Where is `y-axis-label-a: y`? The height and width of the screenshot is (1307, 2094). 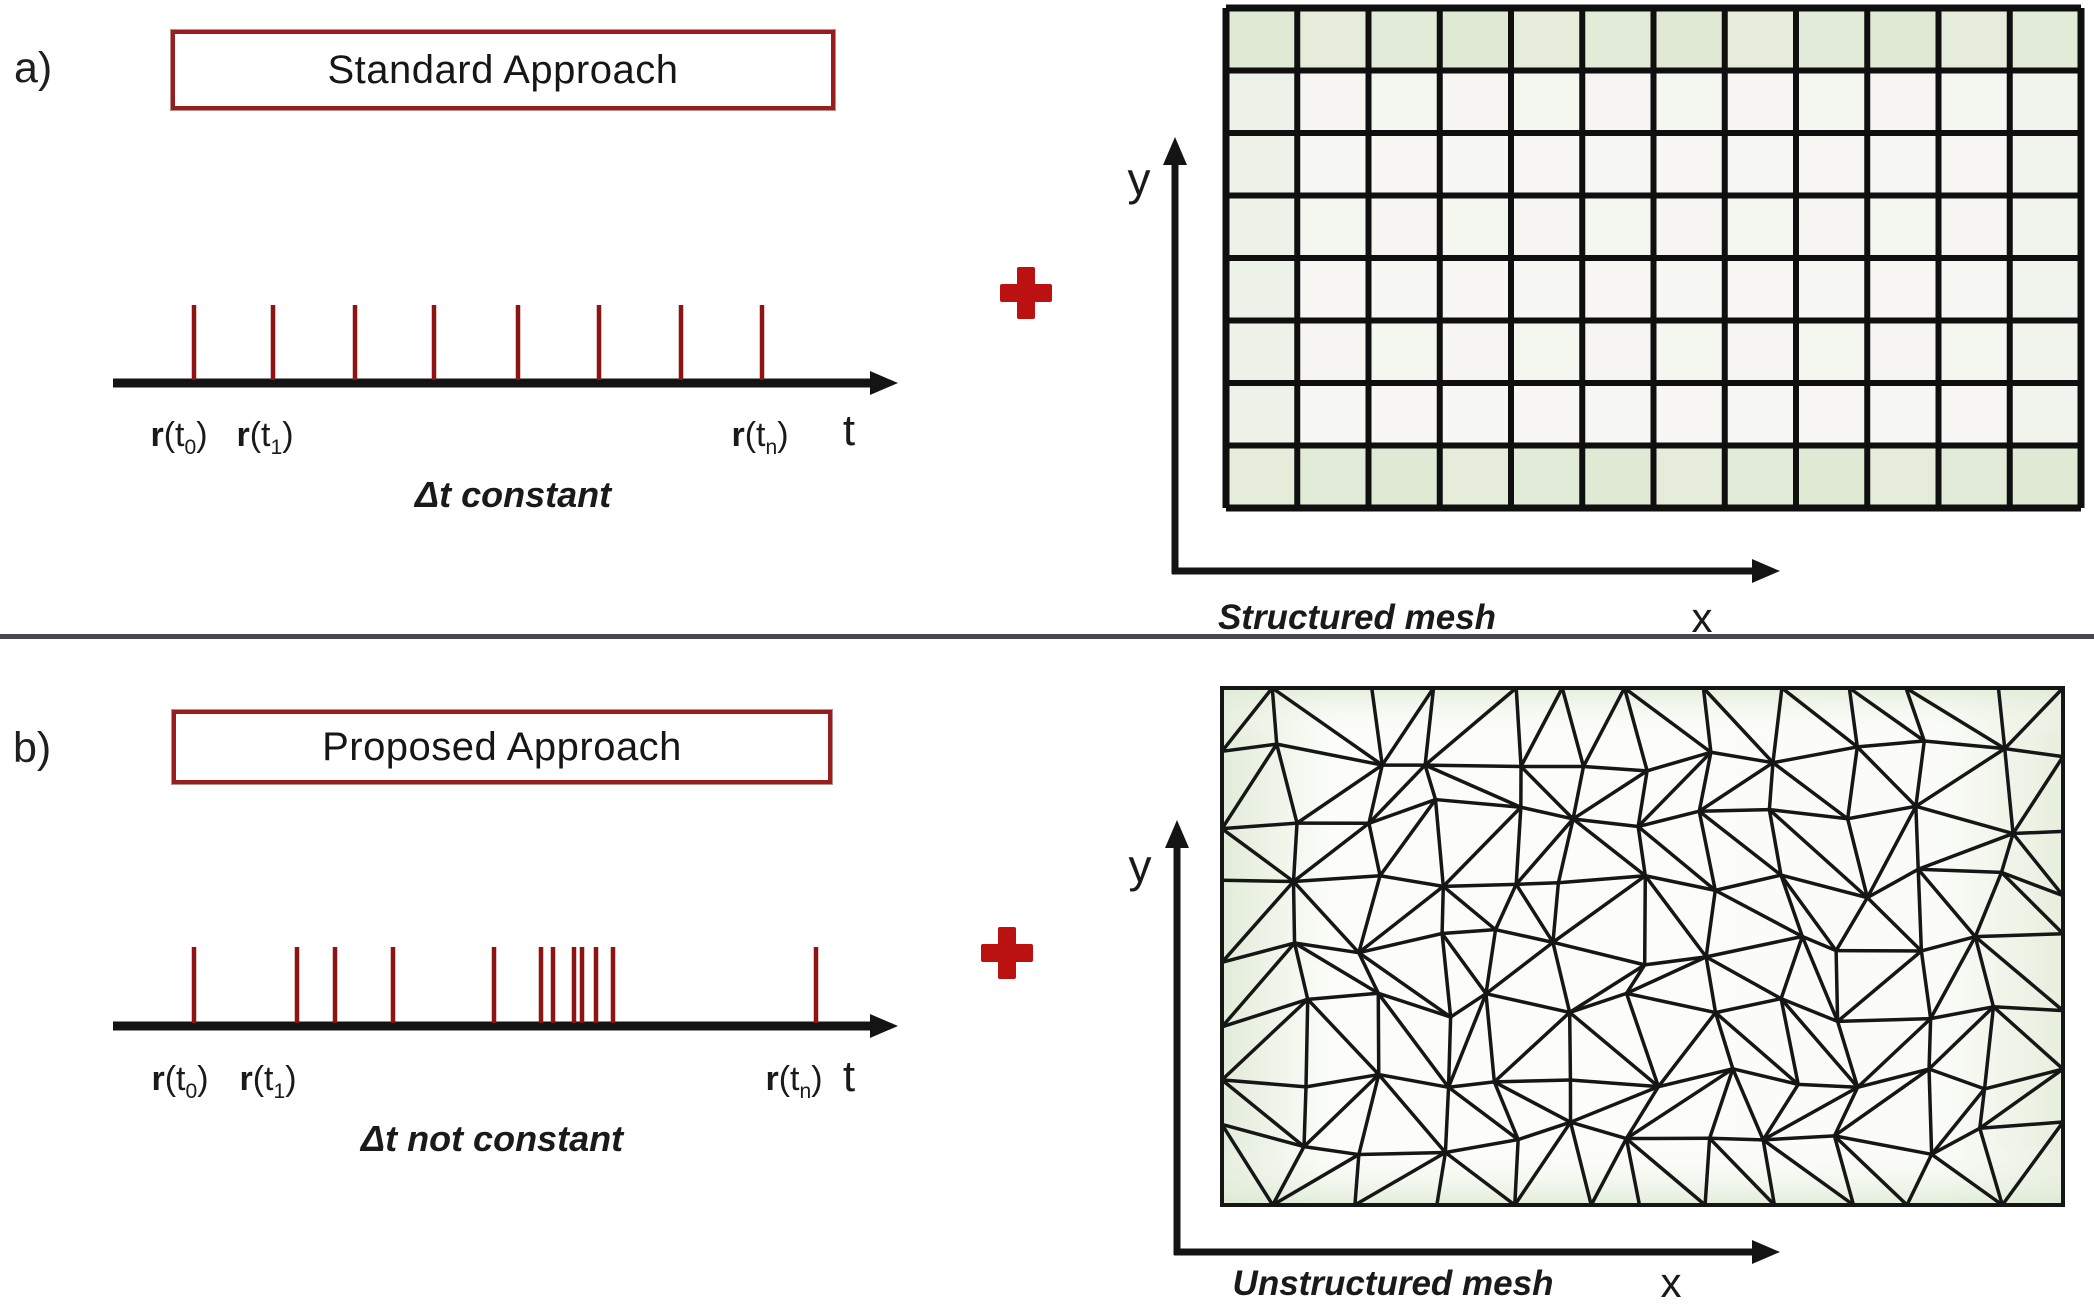
y-axis-label-a: y is located at coordinates (1139, 179).